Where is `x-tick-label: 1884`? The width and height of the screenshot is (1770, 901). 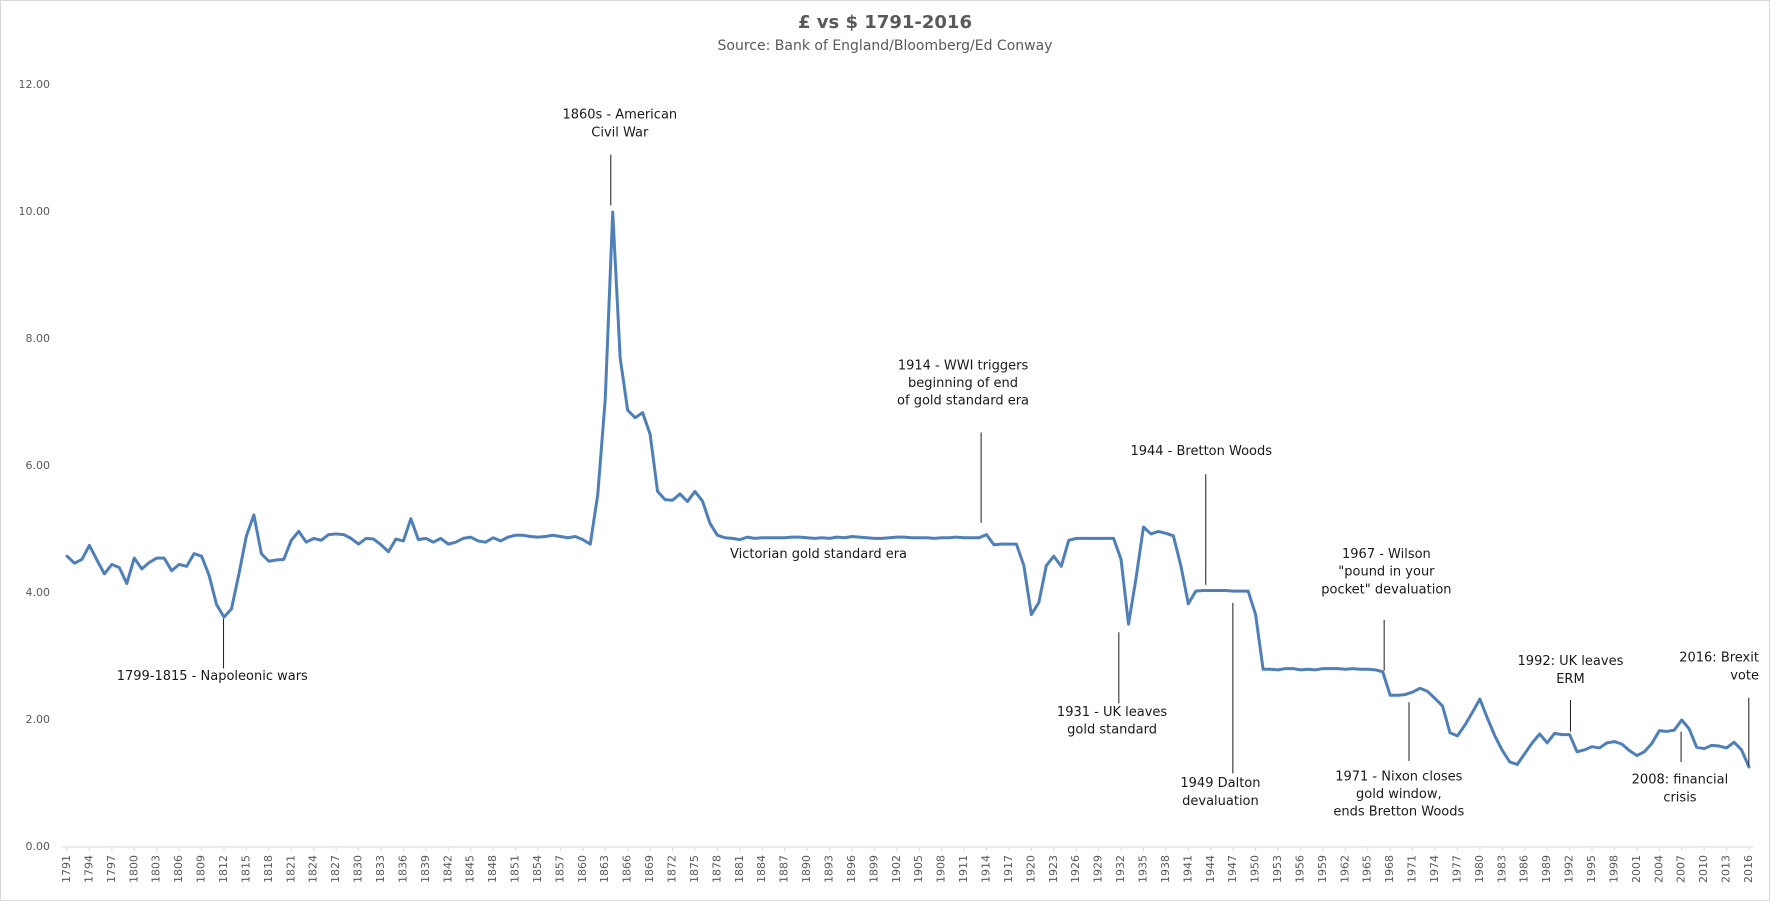
x-tick-label: 1884 is located at coordinates (761, 869).